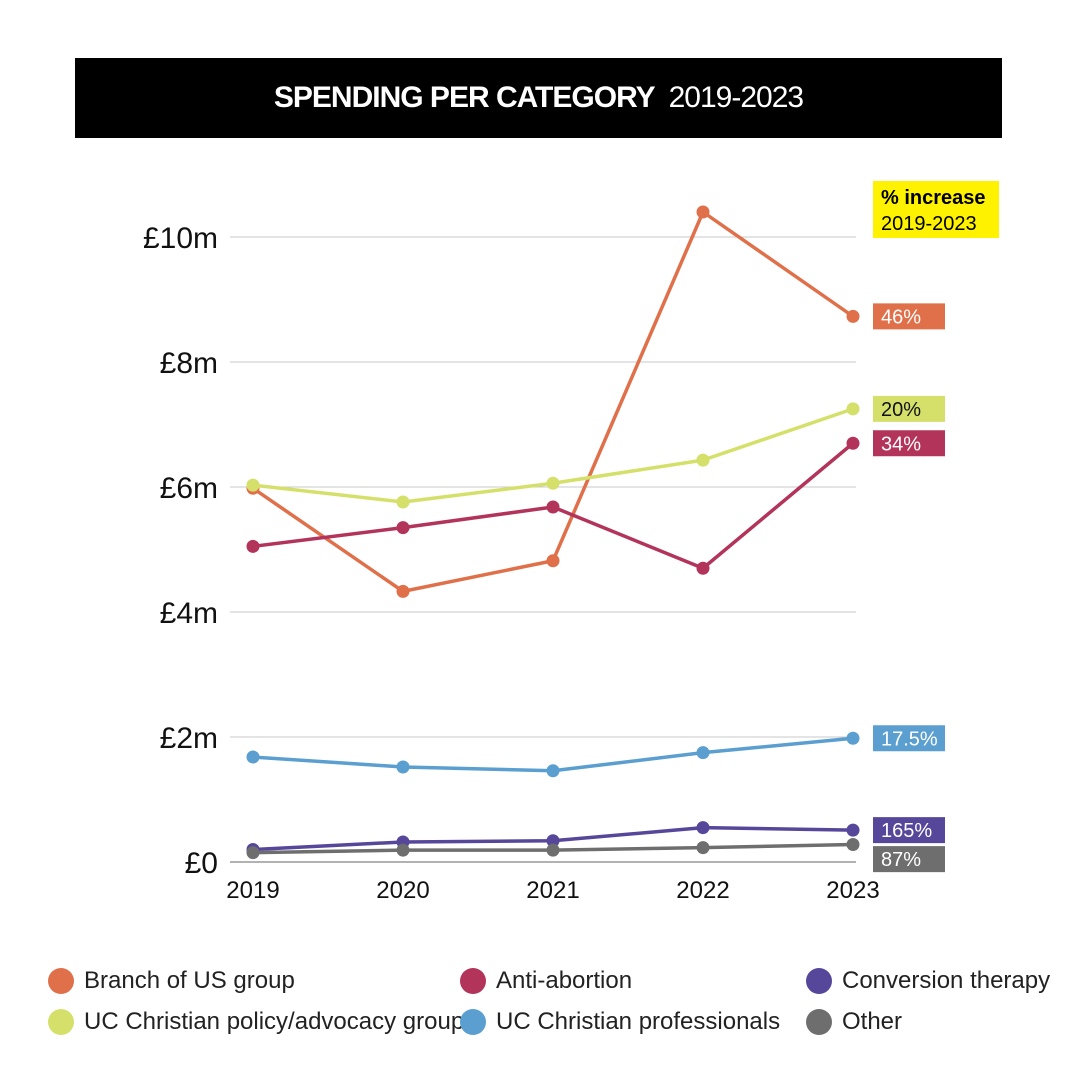 The image size is (1080, 1080). Describe the element at coordinates (736, 97) in the screenshot. I see `title-years: 2019-2023` at that location.